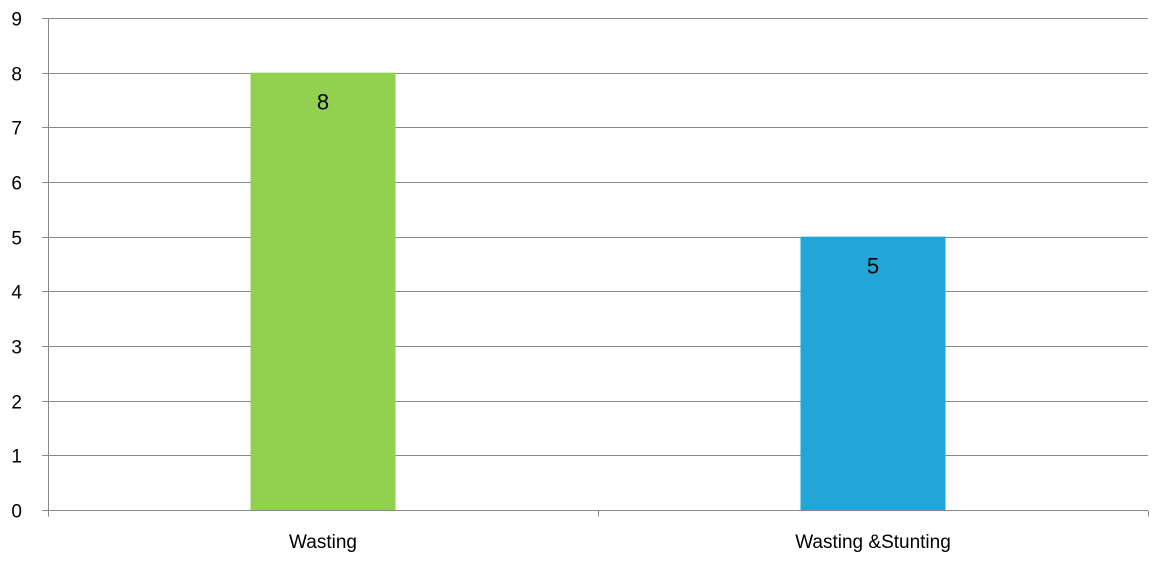 This screenshot has width=1166, height=562. What do you see at coordinates (16, 457) in the screenshot?
I see `y-tick-label: 1` at bounding box center [16, 457].